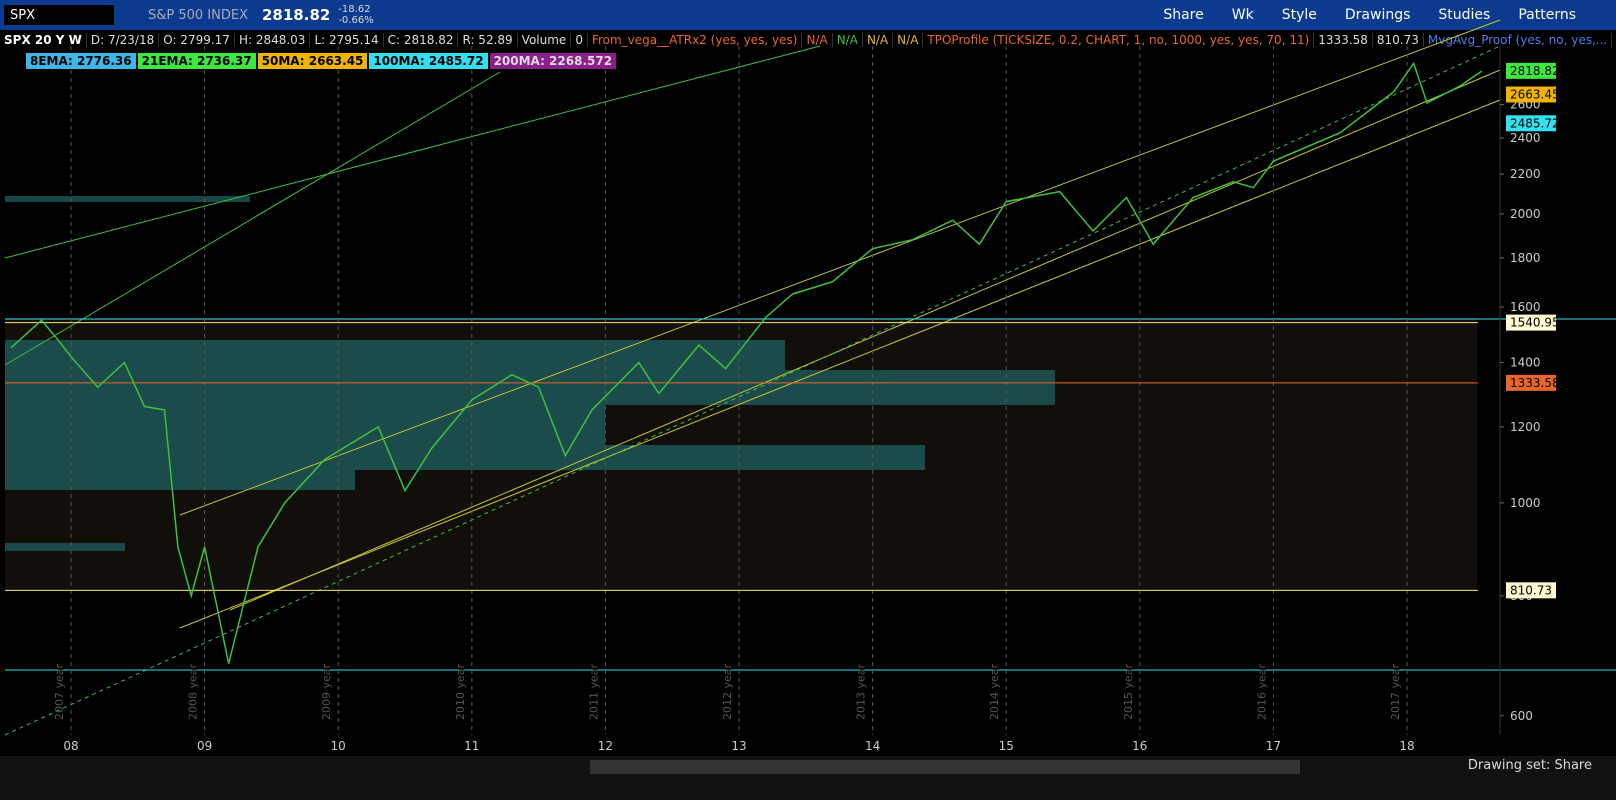  I want to click on toolbar-button: Style, so click(1299, 15).